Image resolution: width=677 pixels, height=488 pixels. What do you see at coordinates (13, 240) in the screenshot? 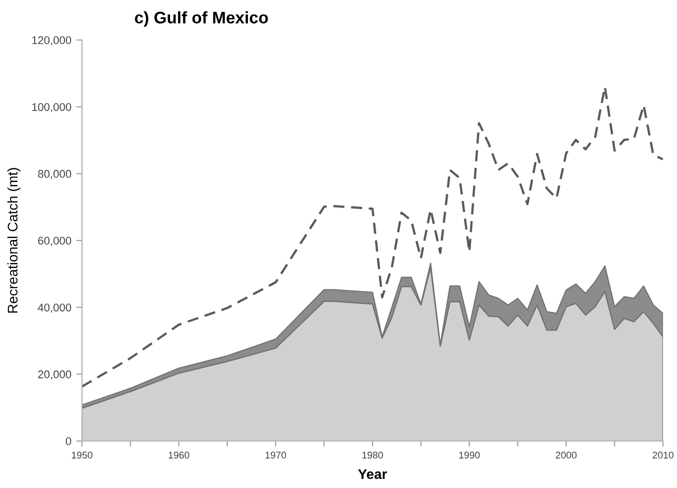
I see `y-axis-title: Recreational Catch (mt)` at bounding box center [13, 240].